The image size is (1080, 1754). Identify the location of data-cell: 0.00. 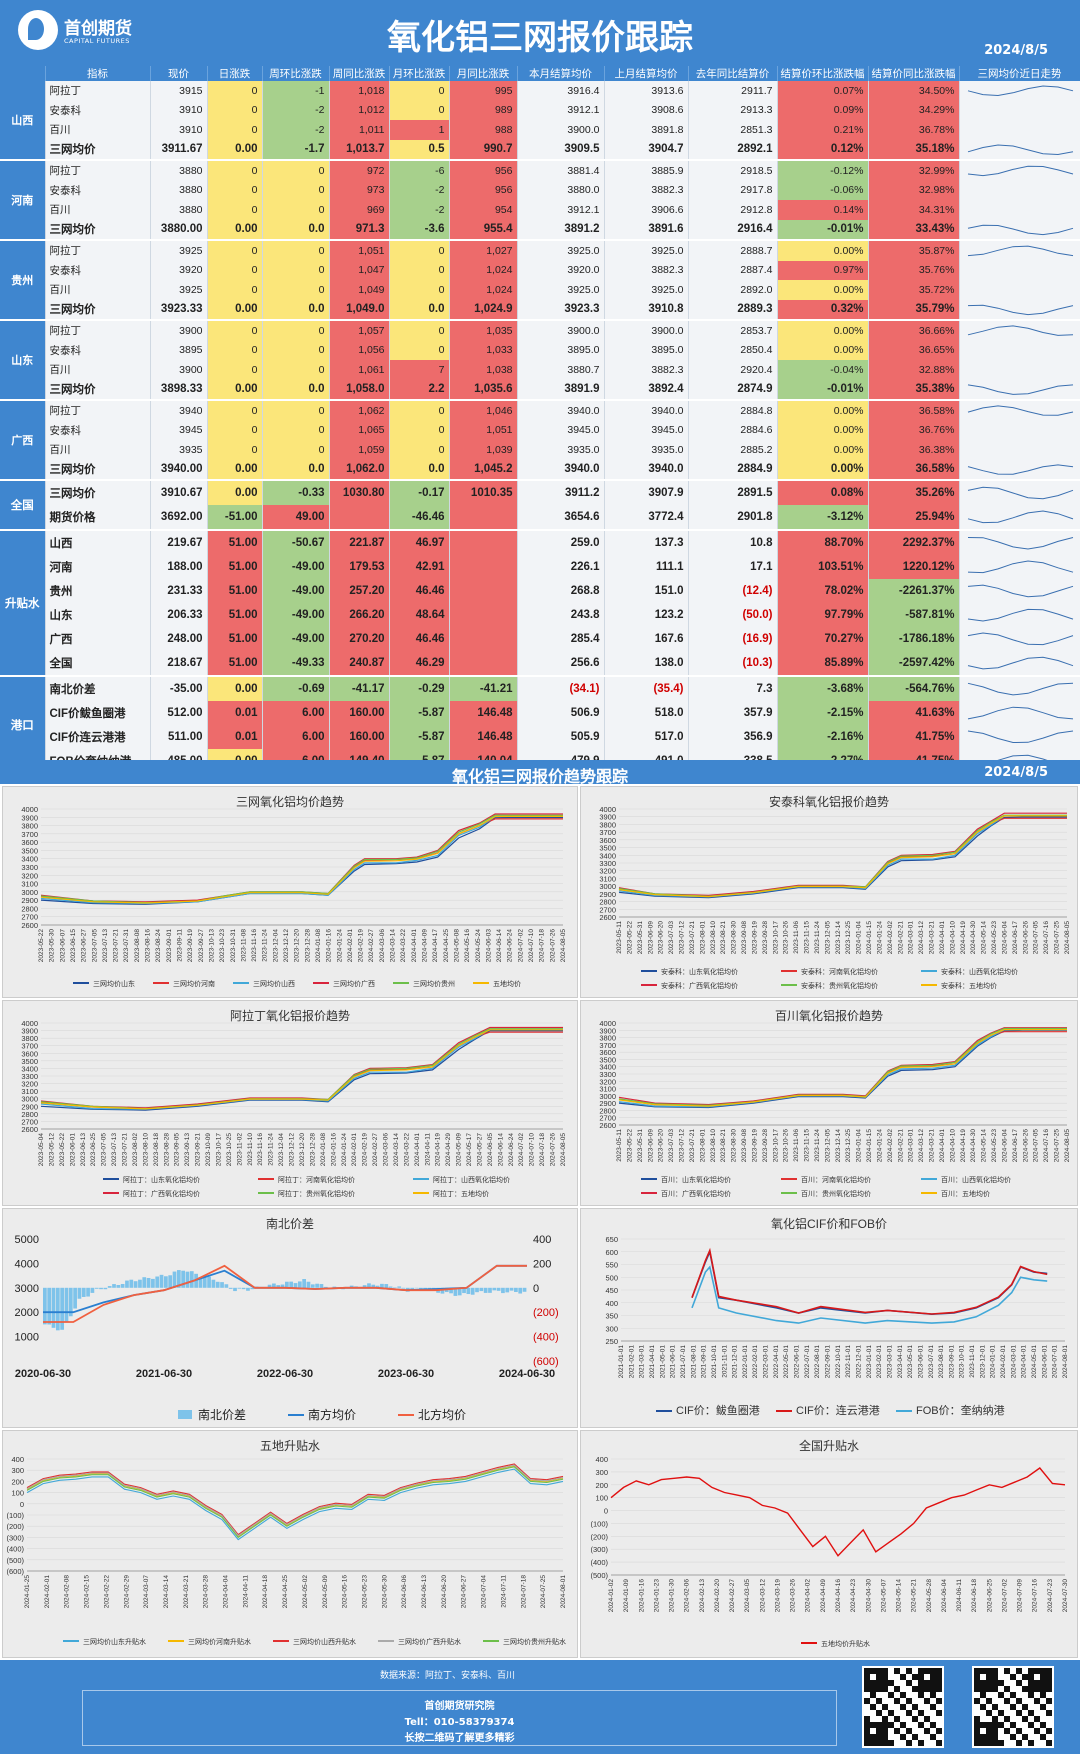
(235, 492).